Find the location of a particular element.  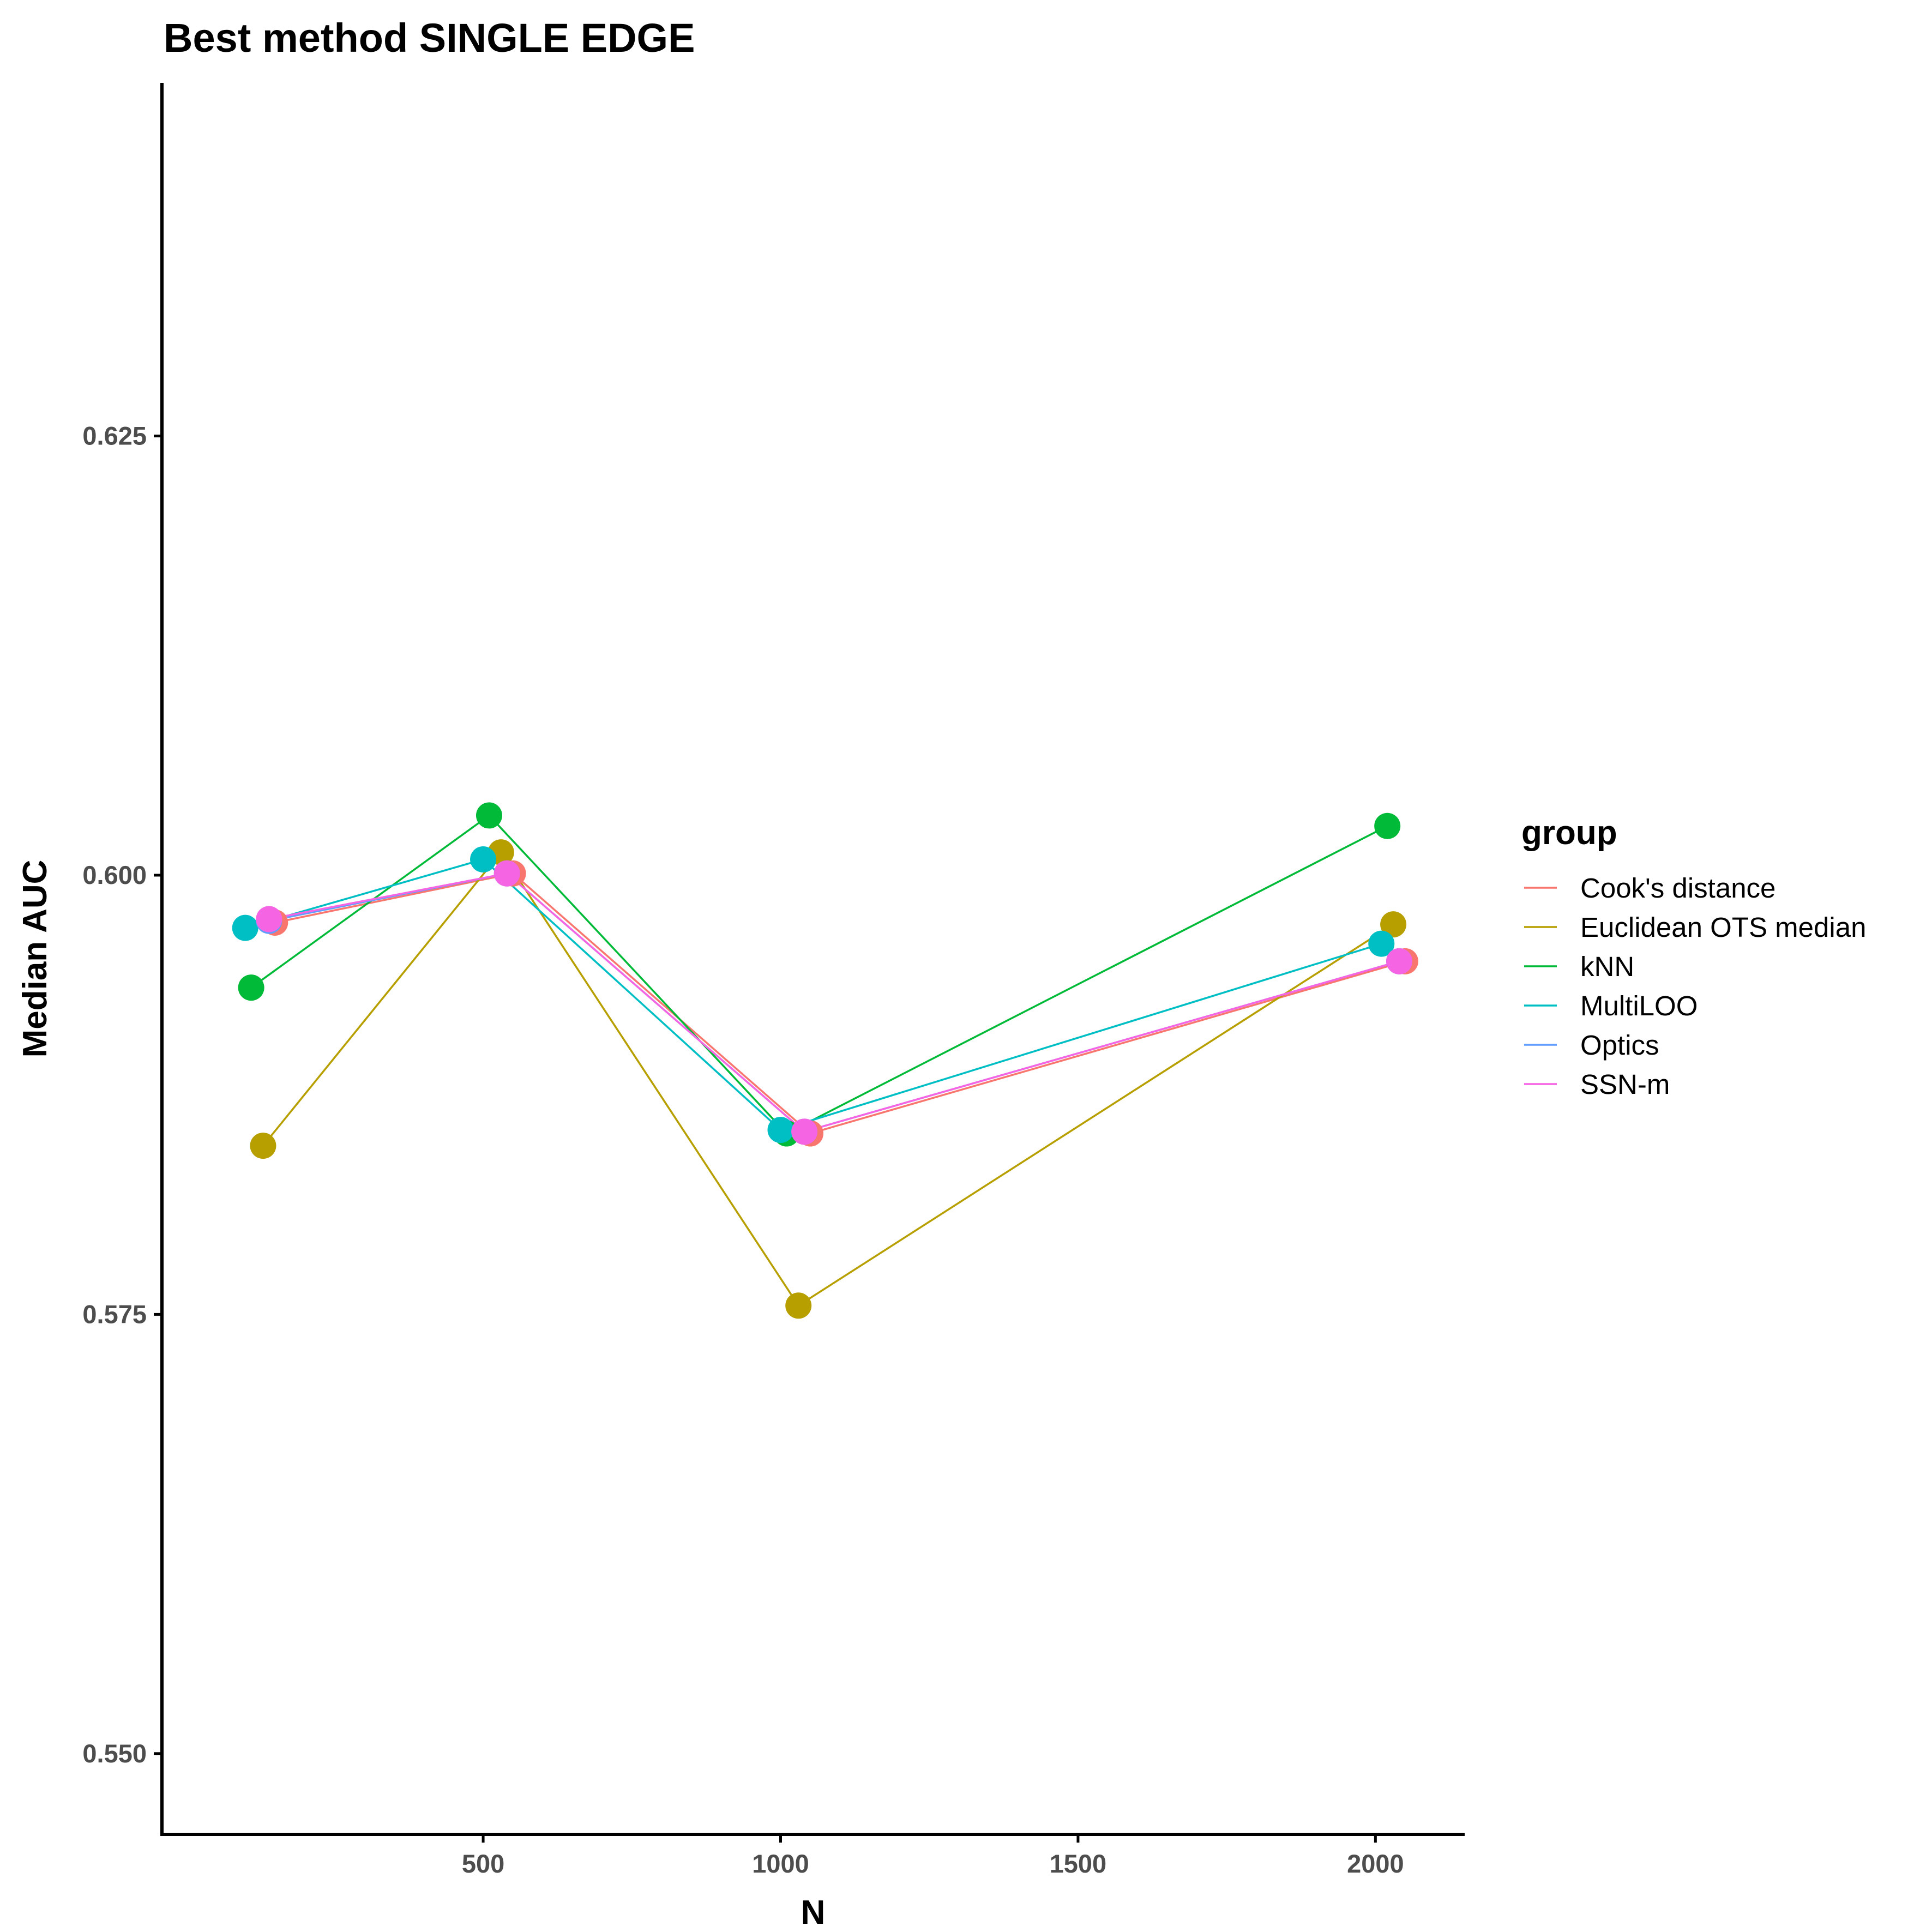

y-tick-label: 0.550 is located at coordinates (114, 1753).